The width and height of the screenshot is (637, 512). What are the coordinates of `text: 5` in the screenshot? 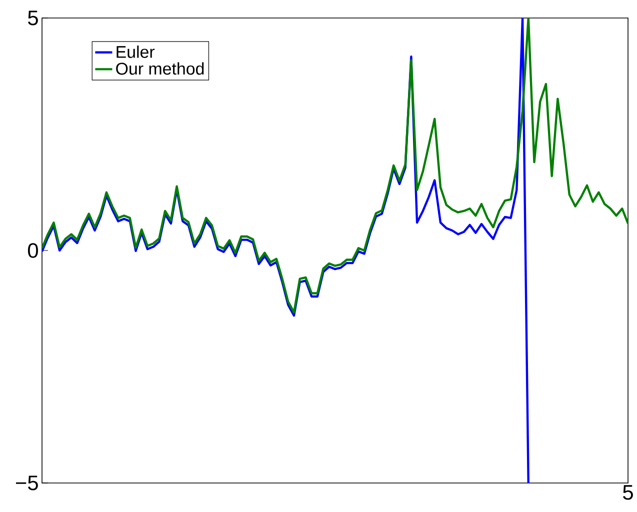 It's located at (628, 492).